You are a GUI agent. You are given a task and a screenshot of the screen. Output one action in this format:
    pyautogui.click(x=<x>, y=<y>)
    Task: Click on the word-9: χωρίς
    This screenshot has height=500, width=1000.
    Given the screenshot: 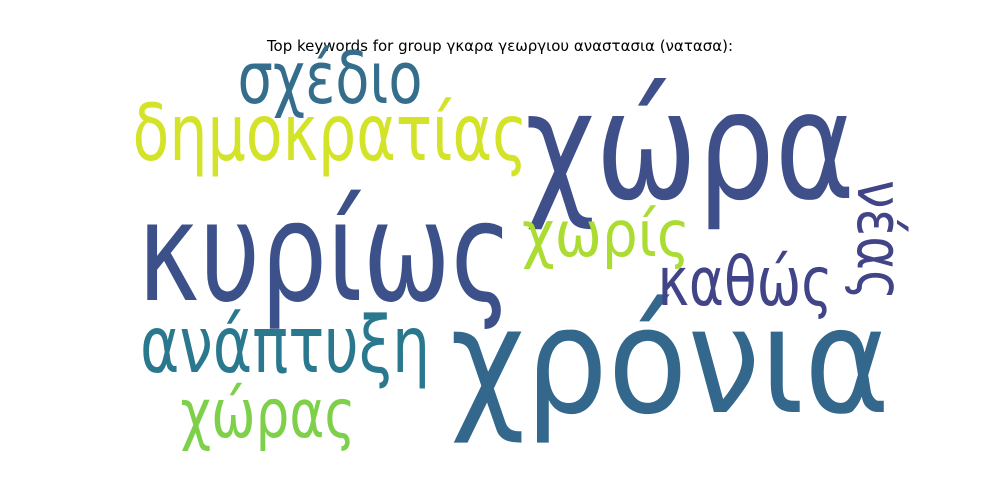 What is the action you would take?
    pyautogui.click(x=606, y=234)
    